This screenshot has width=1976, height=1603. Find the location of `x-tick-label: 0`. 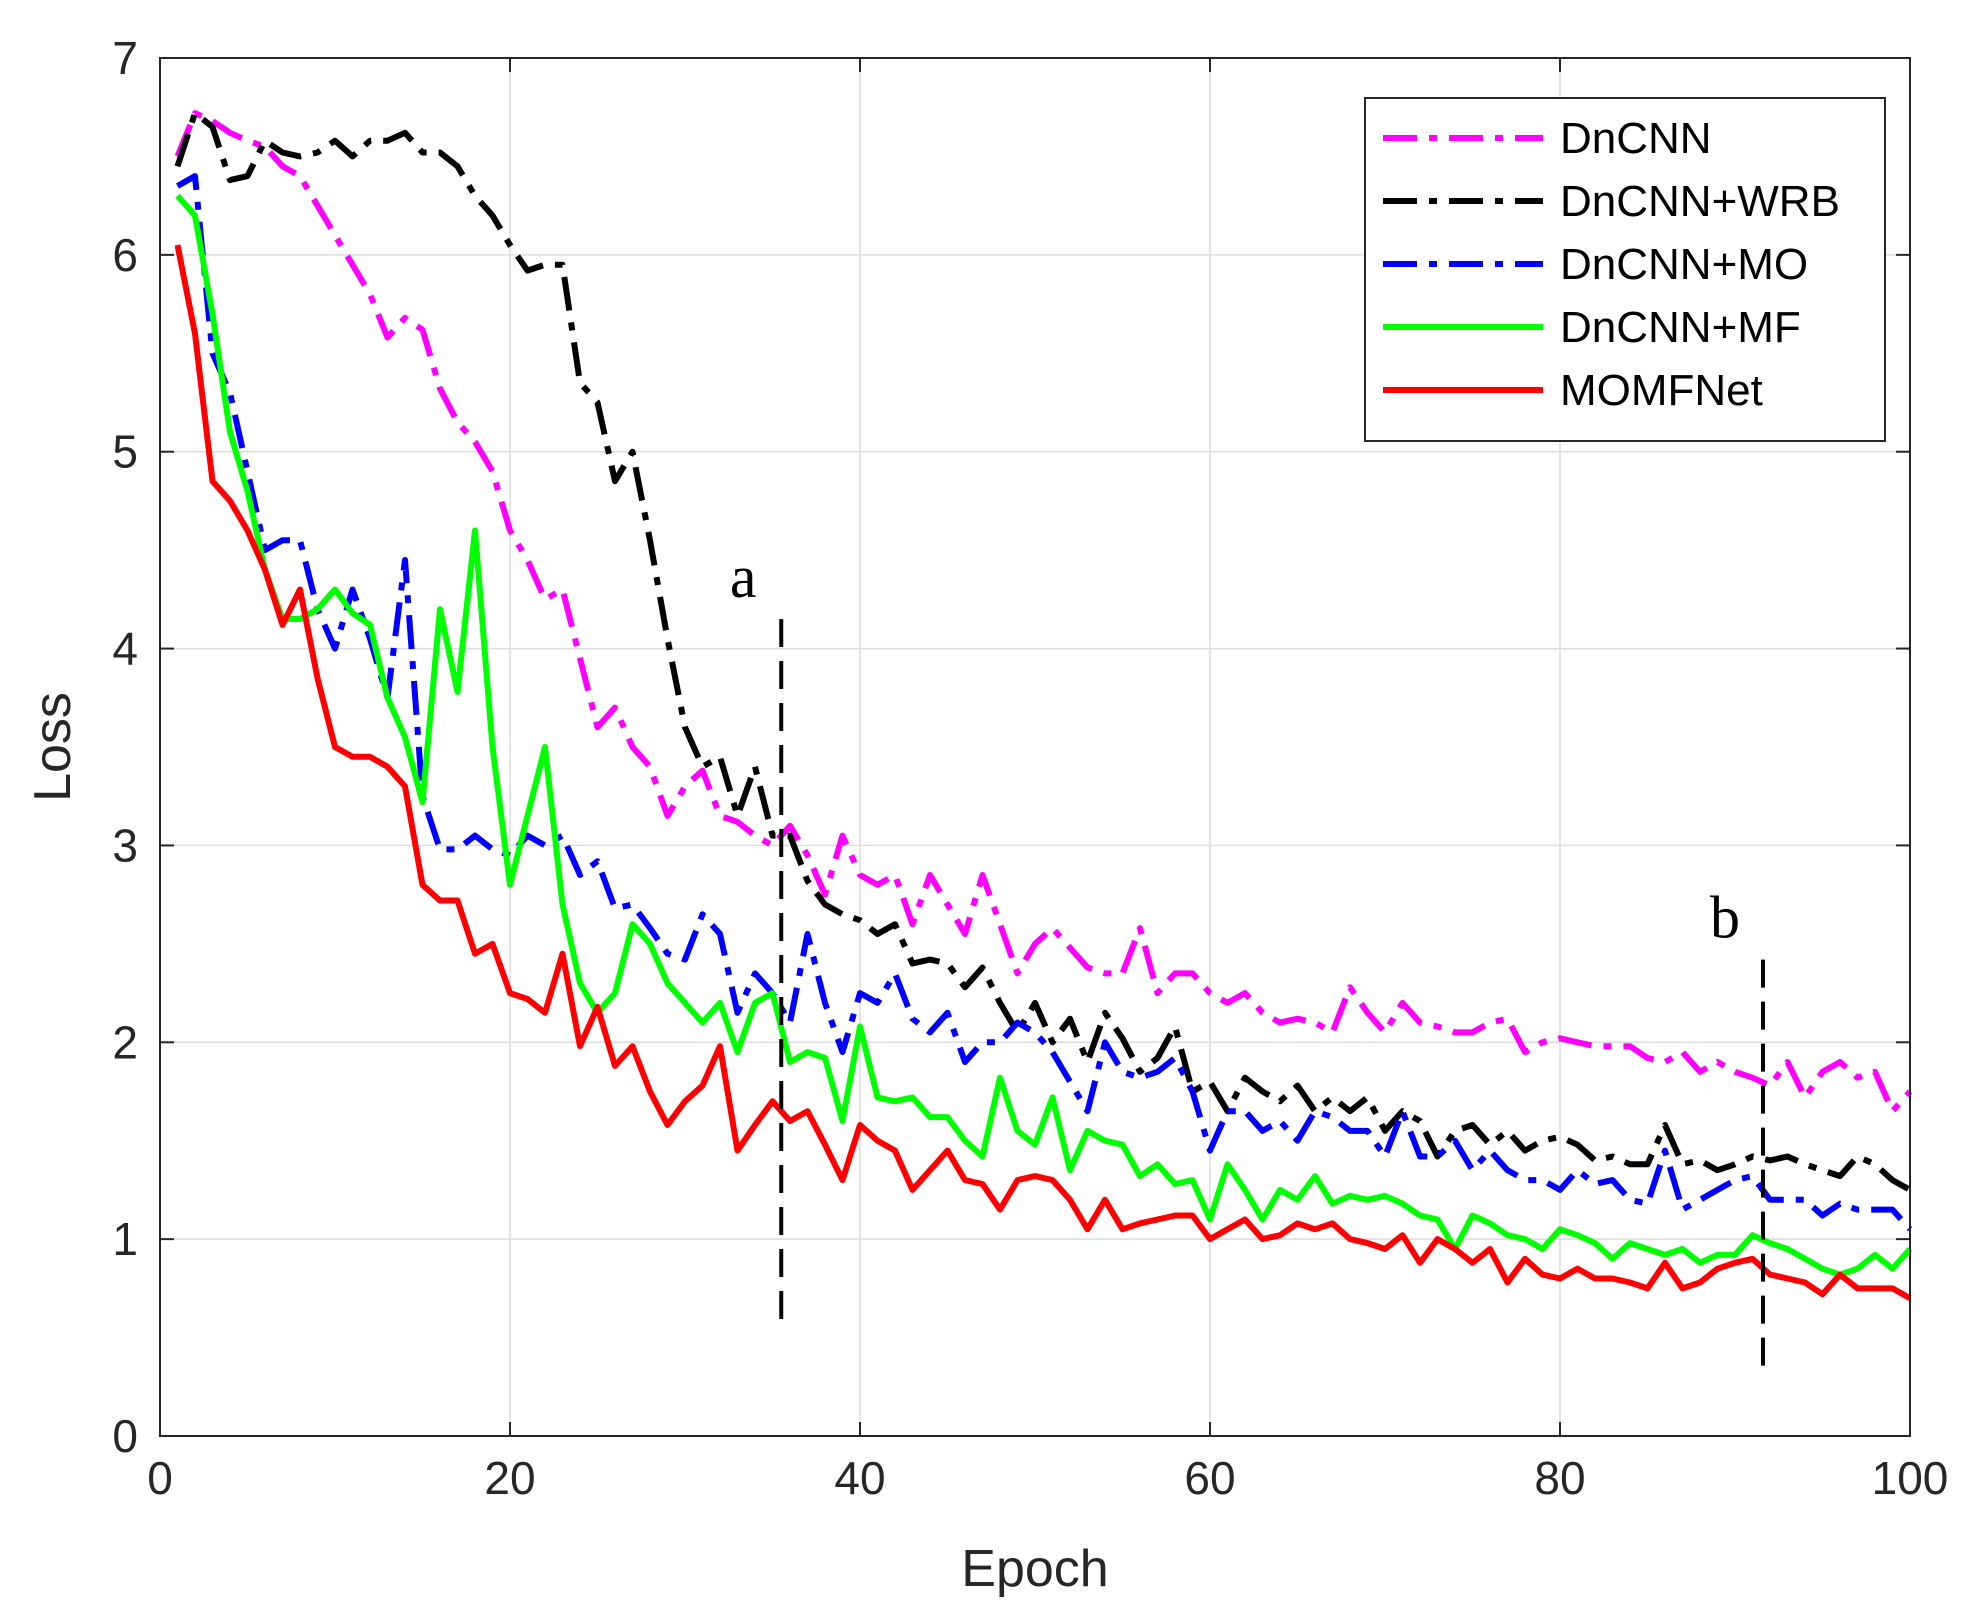

x-tick-label: 0 is located at coordinates (160, 1478).